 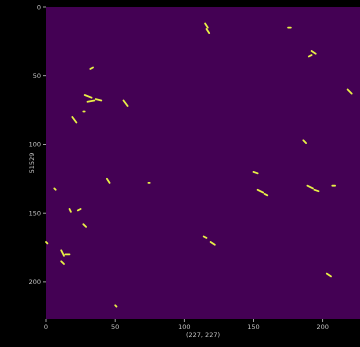 I want to click on x-axis-ticks: 0 50 100 150 200, so click(x=186, y=325).